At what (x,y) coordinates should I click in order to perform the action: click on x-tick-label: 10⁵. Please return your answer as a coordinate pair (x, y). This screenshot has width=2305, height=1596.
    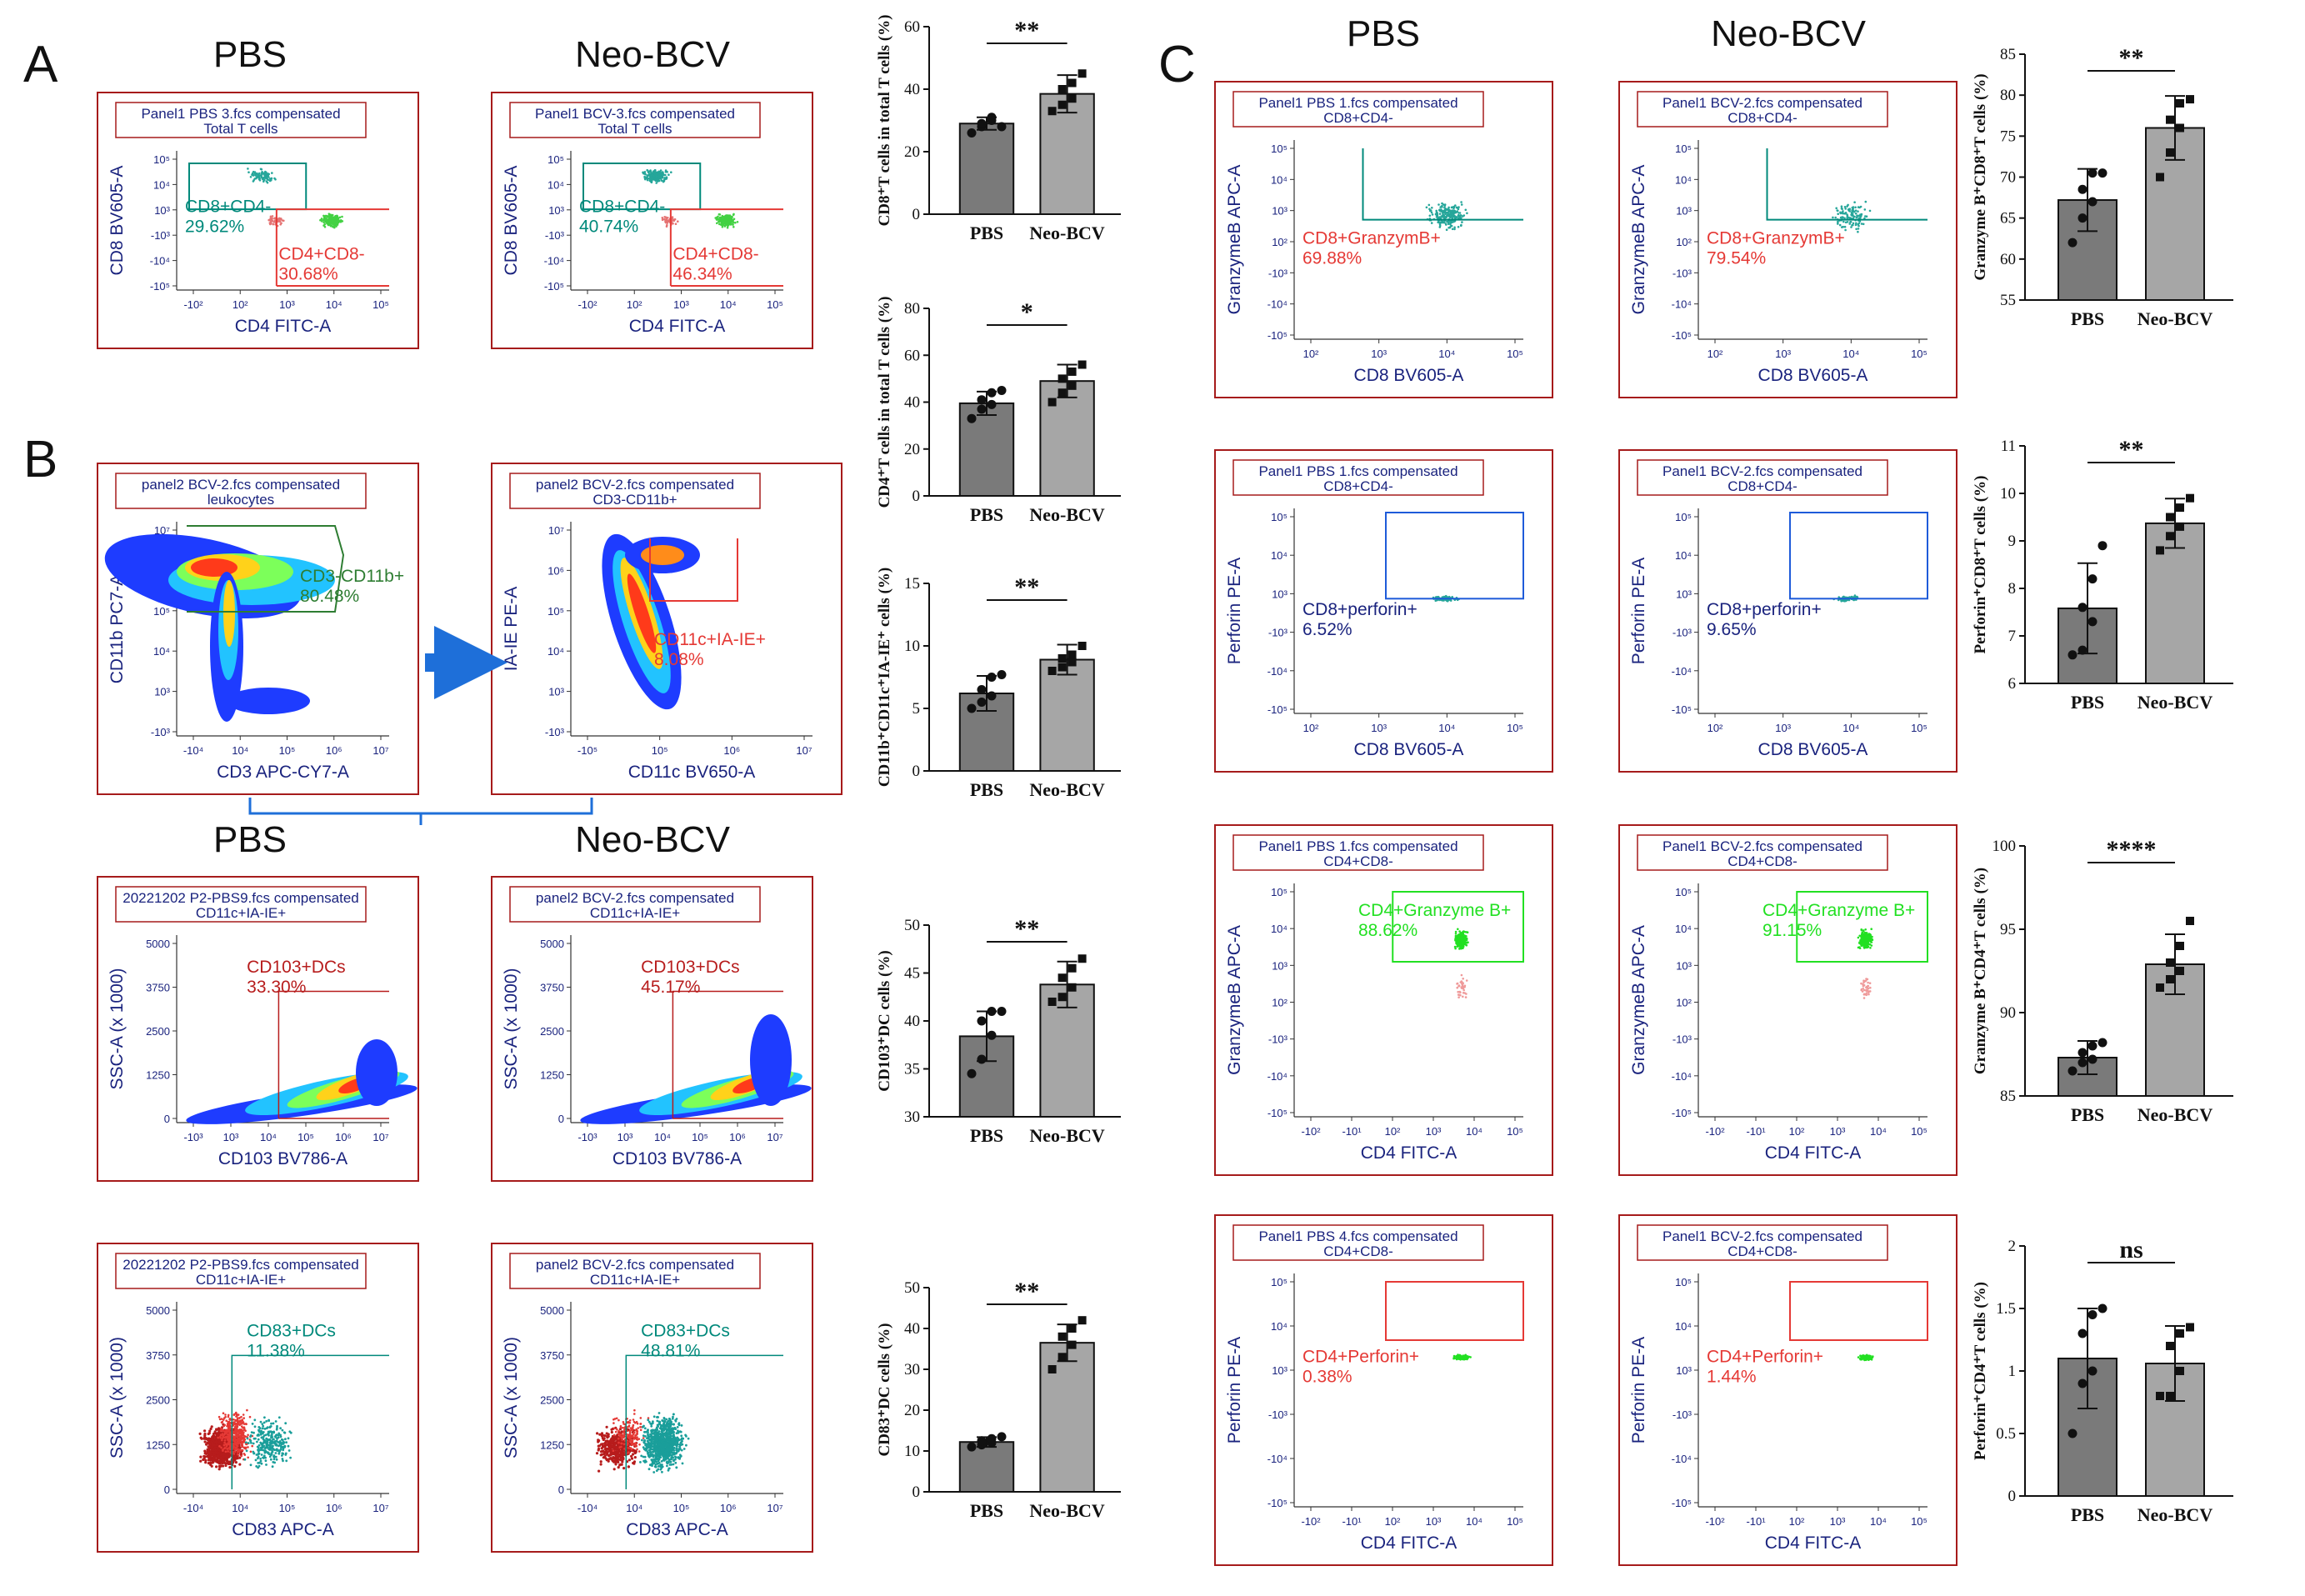
    Looking at the image, I should click on (681, 1508).